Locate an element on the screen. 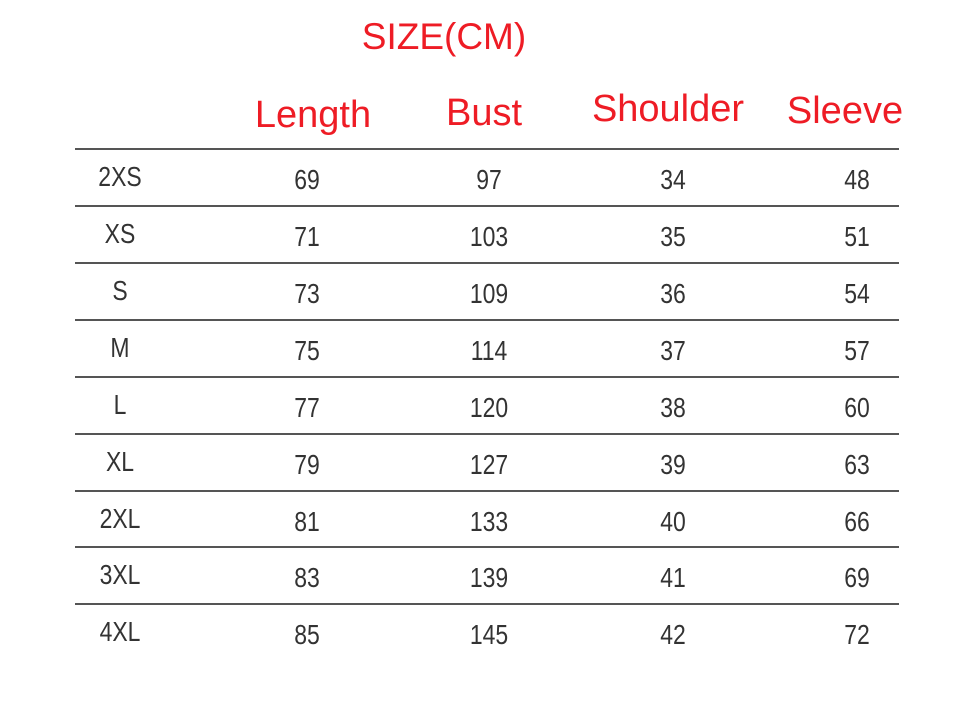  measurement-sleeve: 69 is located at coordinates (857, 577).